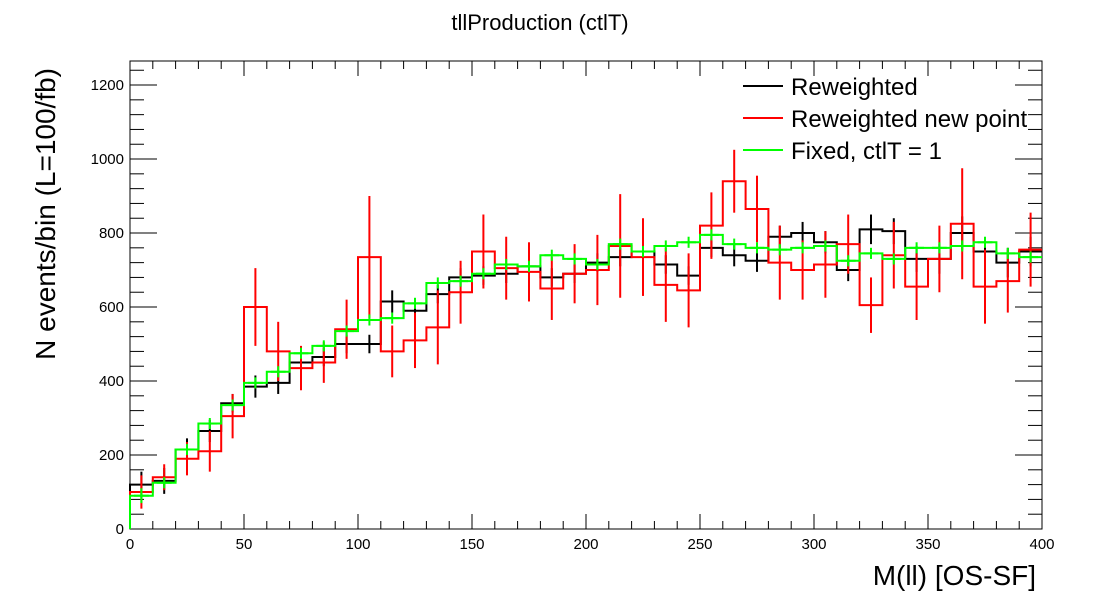  What do you see at coordinates (111, 455) in the screenshot?
I see `y-tick-label: 200` at bounding box center [111, 455].